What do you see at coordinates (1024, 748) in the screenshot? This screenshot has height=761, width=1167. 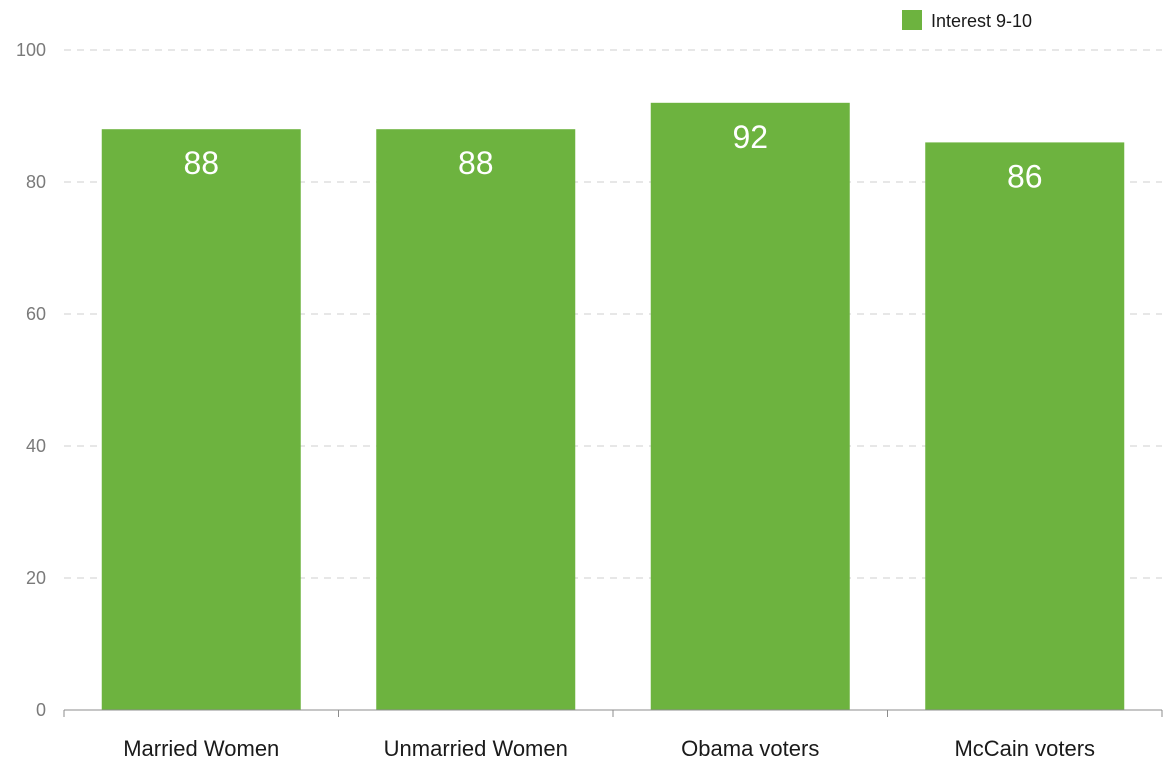 I see `x-tick-label: McCain voters` at bounding box center [1024, 748].